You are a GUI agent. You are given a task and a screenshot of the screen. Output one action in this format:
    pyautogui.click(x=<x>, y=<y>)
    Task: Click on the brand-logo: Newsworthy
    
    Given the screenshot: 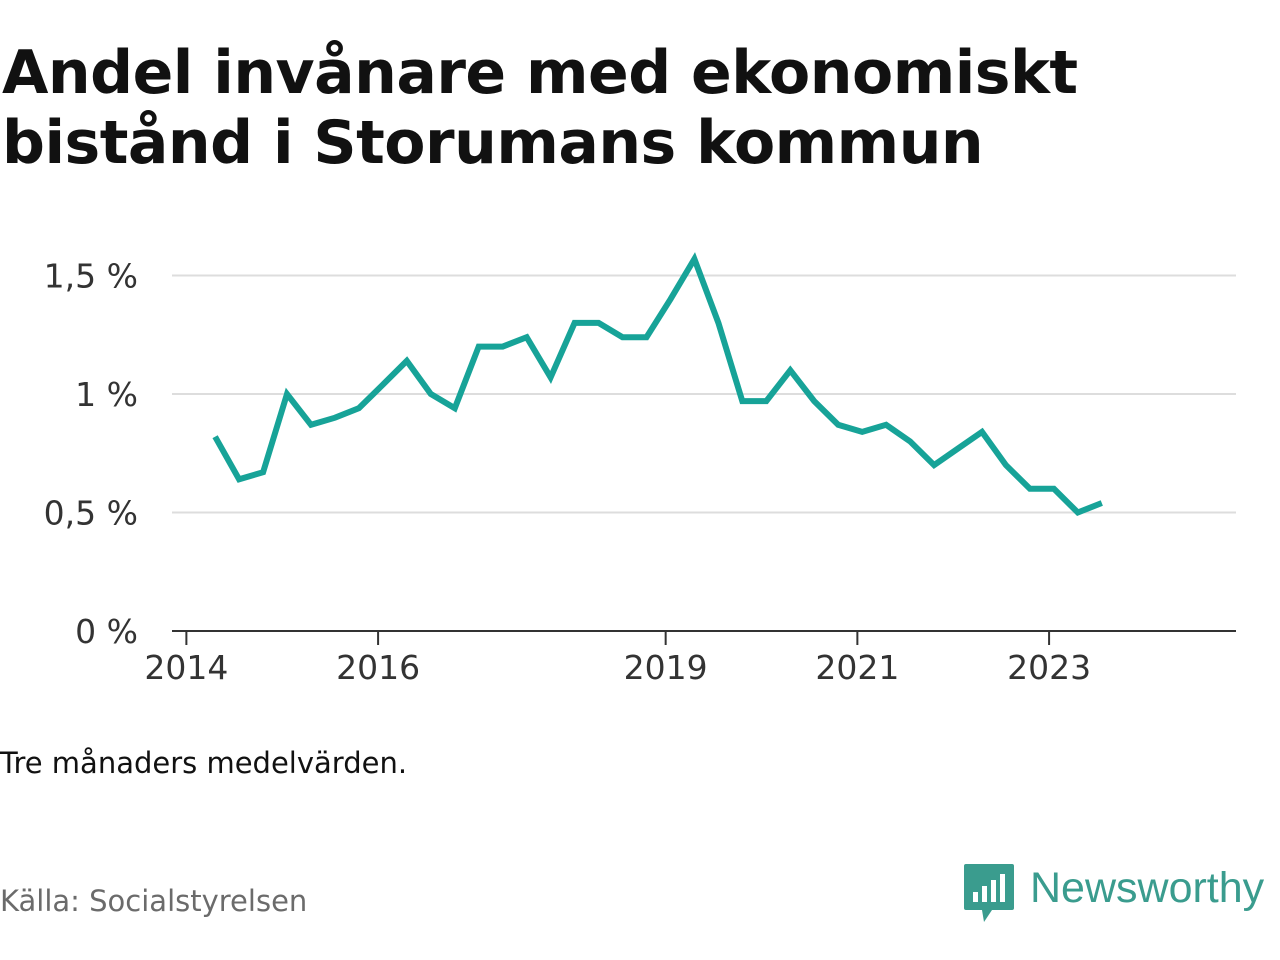 What is the action you would take?
    pyautogui.click(x=1113, y=894)
    